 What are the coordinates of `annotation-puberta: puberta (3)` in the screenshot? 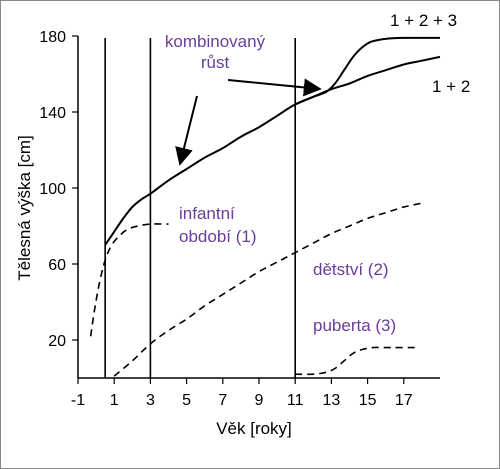 It's located at (354, 325).